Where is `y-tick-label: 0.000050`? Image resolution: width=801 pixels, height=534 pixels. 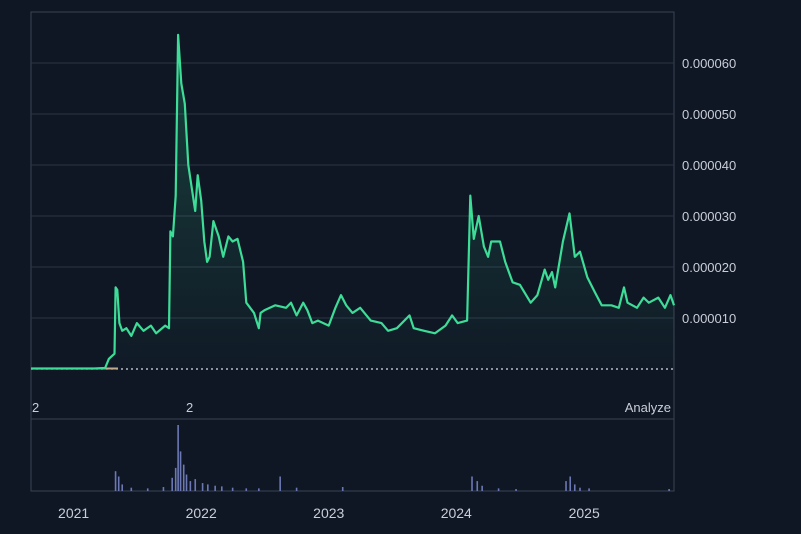 y-tick-label: 0.000050 is located at coordinates (709, 114).